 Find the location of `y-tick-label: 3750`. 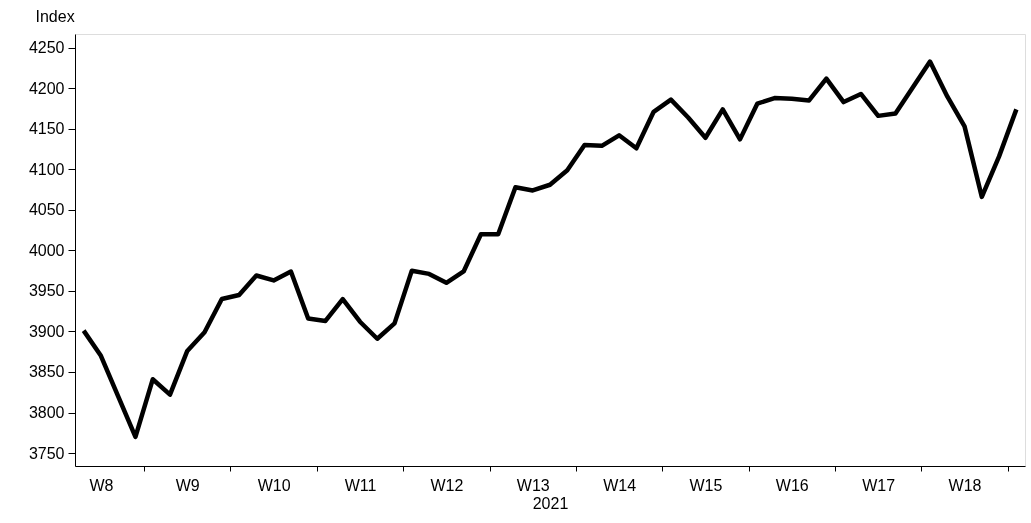

y-tick-label: 3750 is located at coordinates (46, 453).